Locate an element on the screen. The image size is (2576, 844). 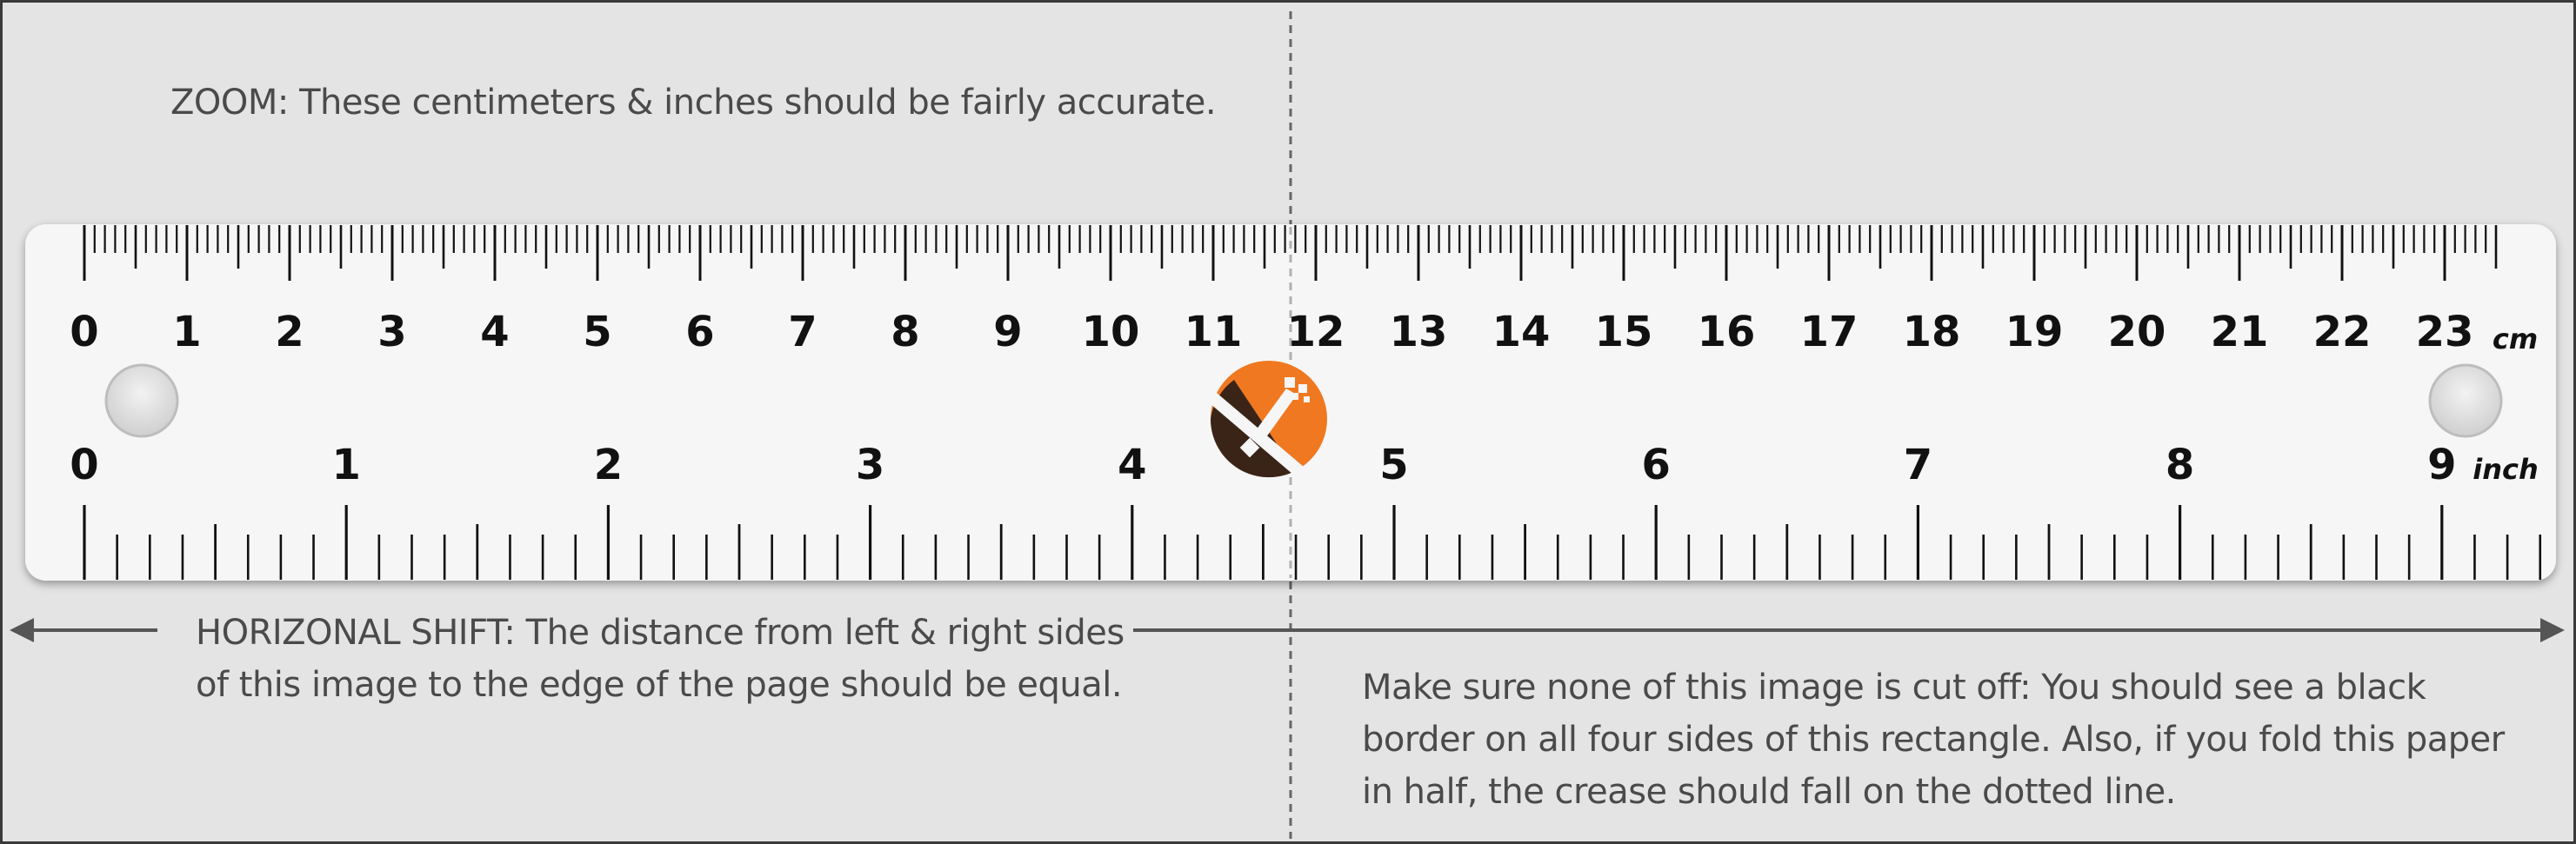
cm-label-5: 5 is located at coordinates (597, 332).